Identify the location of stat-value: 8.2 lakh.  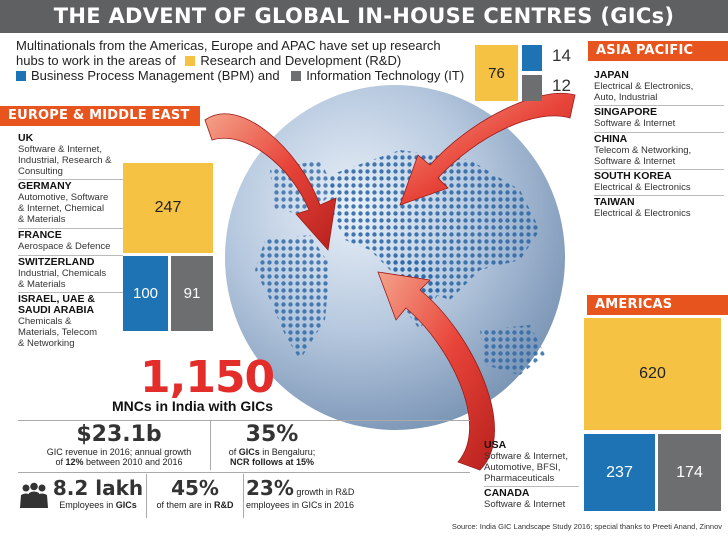
(98, 488).